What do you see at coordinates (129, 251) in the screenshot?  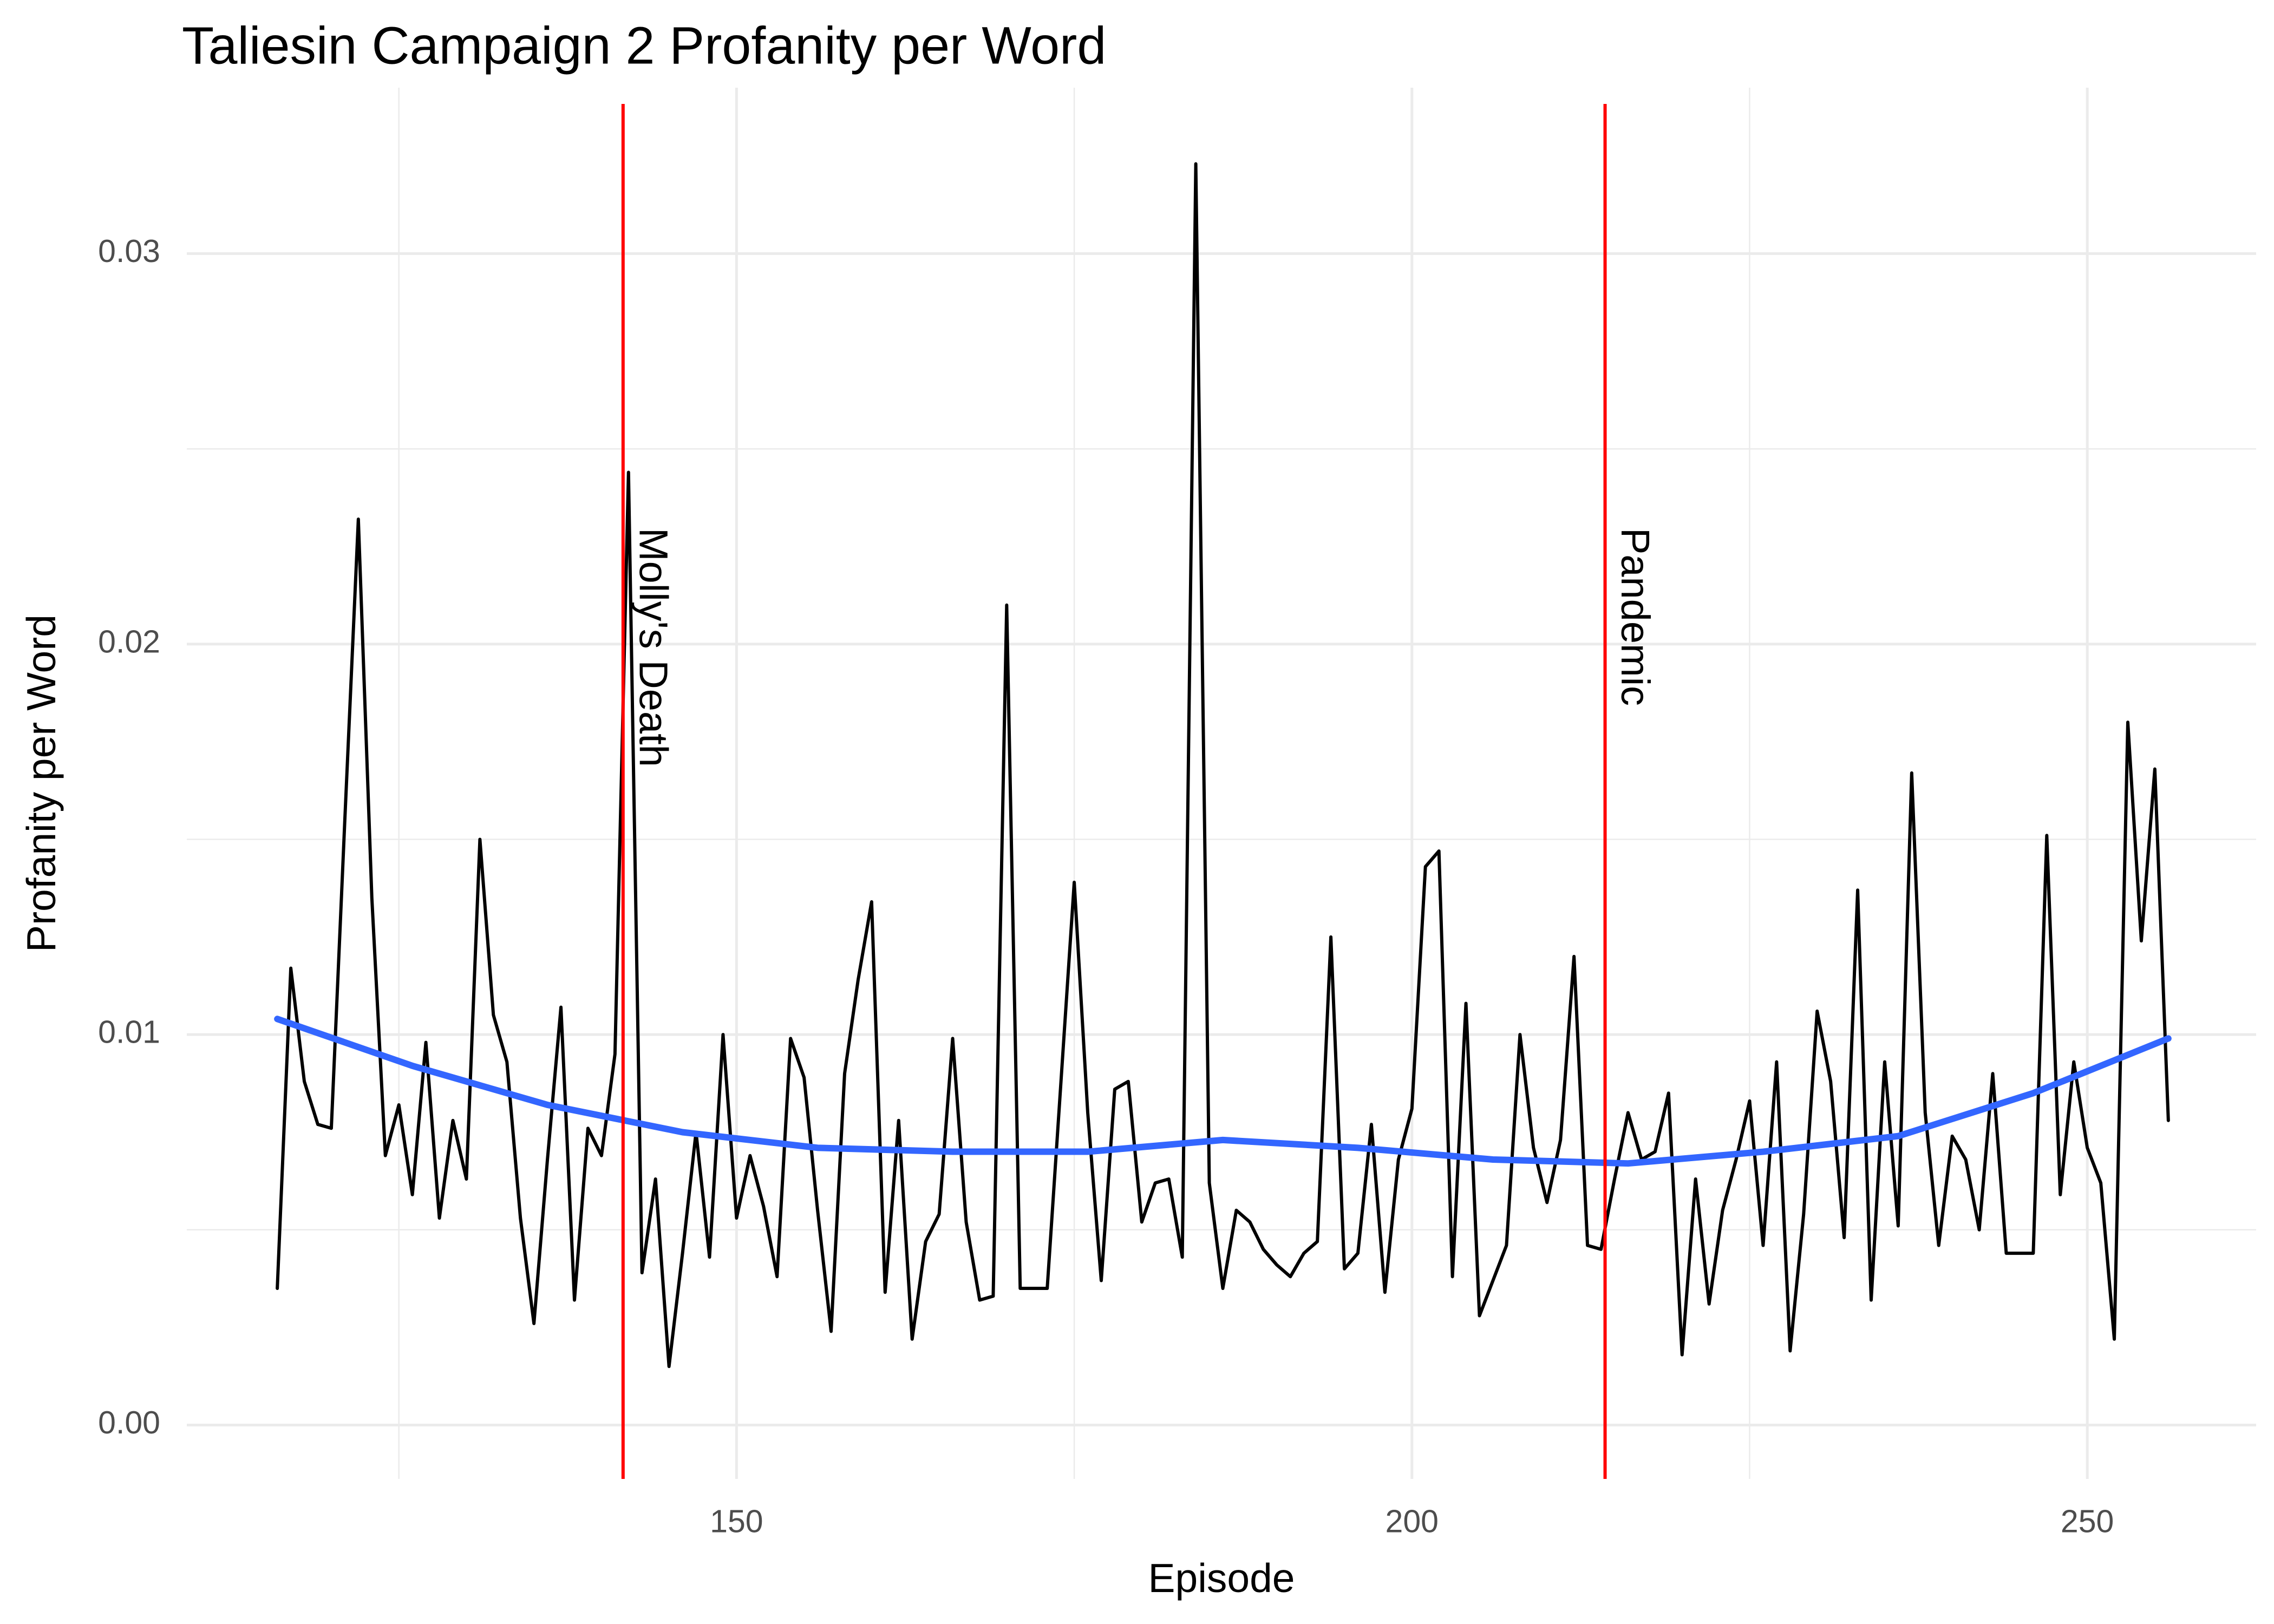 I see `y-tick-label: 0.03` at bounding box center [129, 251].